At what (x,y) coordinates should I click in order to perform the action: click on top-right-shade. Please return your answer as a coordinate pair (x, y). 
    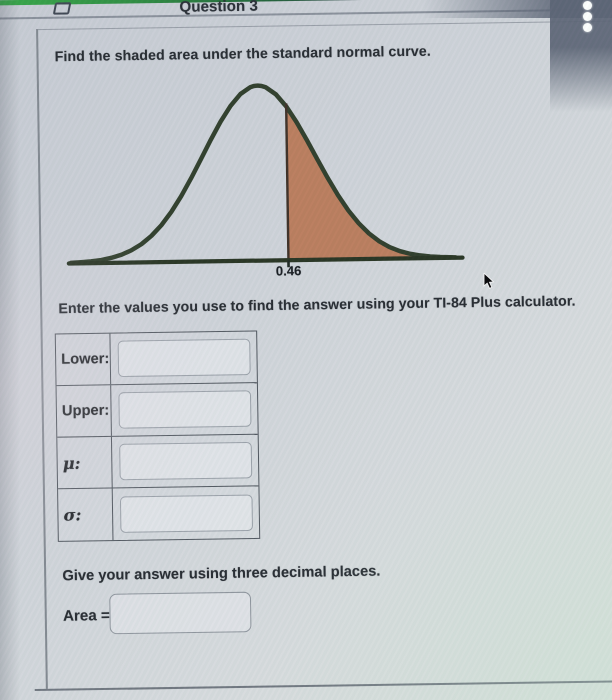
    Looking at the image, I should click on (581, 56).